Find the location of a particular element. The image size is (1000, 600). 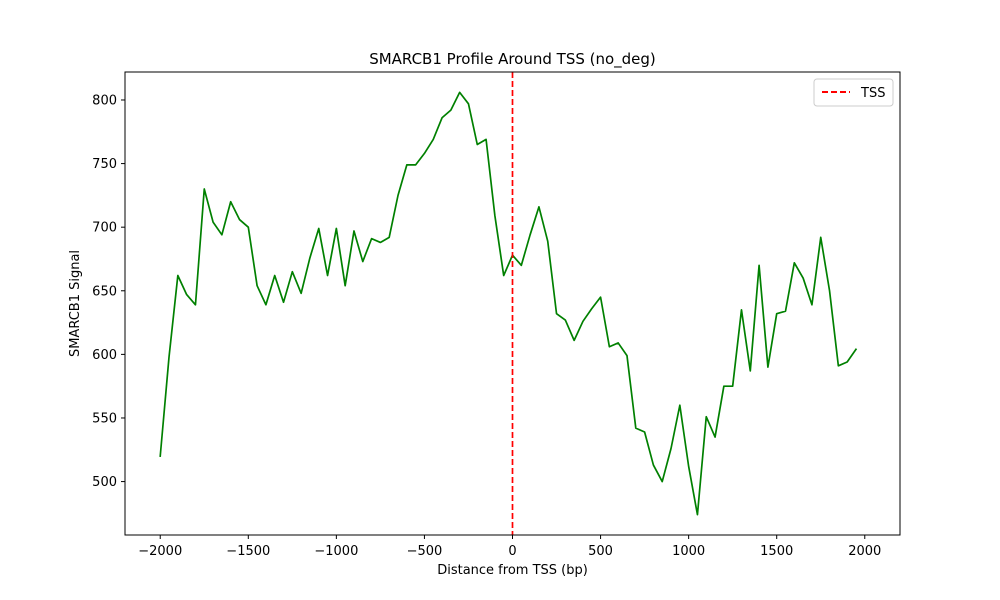

y-tick-label: 700 is located at coordinates (104, 228).